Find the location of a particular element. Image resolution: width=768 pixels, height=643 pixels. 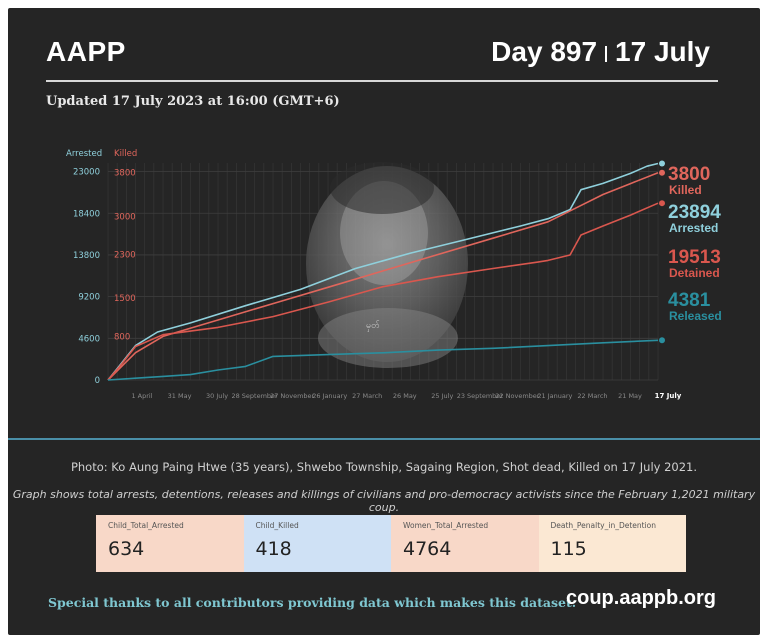

stat-card-women-arrested: Women_Total_Arrested 4764 is located at coordinates (465, 543).